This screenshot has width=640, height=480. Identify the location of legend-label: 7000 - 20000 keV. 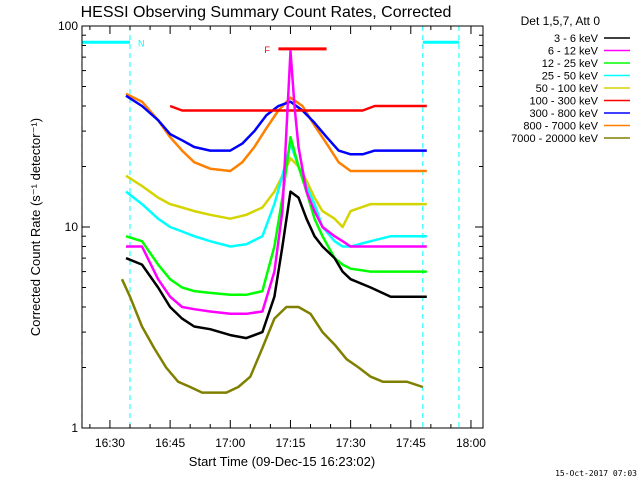
(555, 139).